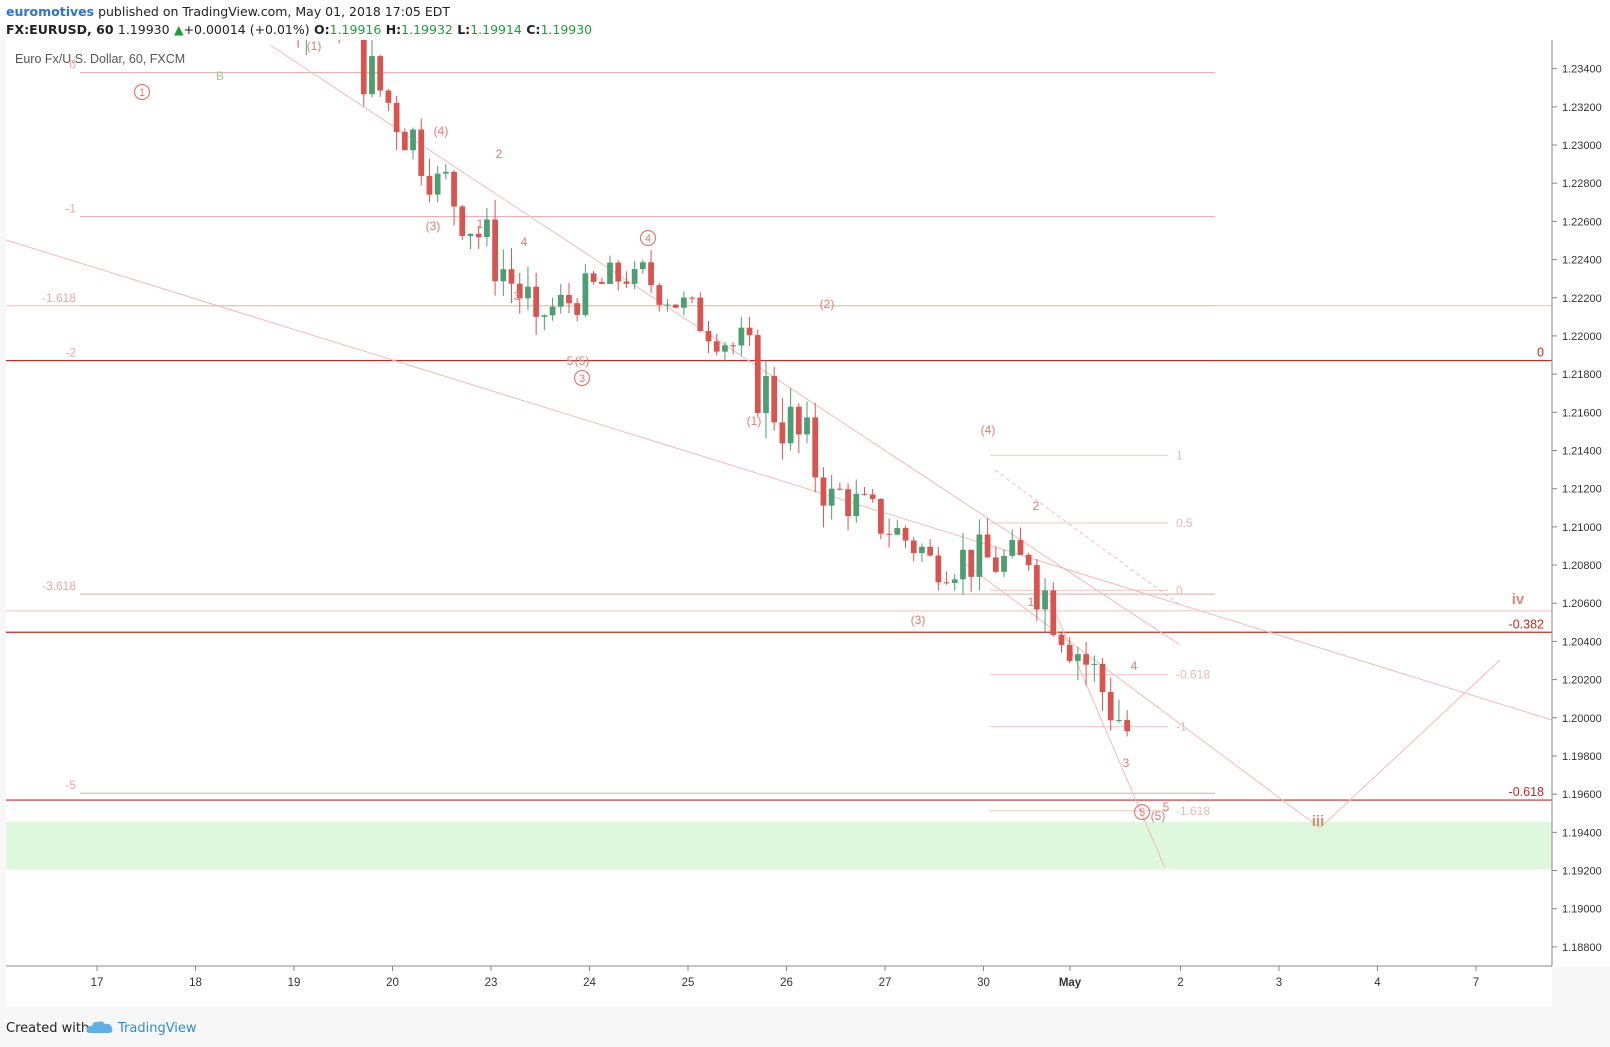 Image resolution: width=1610 pixels, height=1047 pixels. Describe the element at coordinates (779, 986) in the screenshot. I see `time-axis` at that location.